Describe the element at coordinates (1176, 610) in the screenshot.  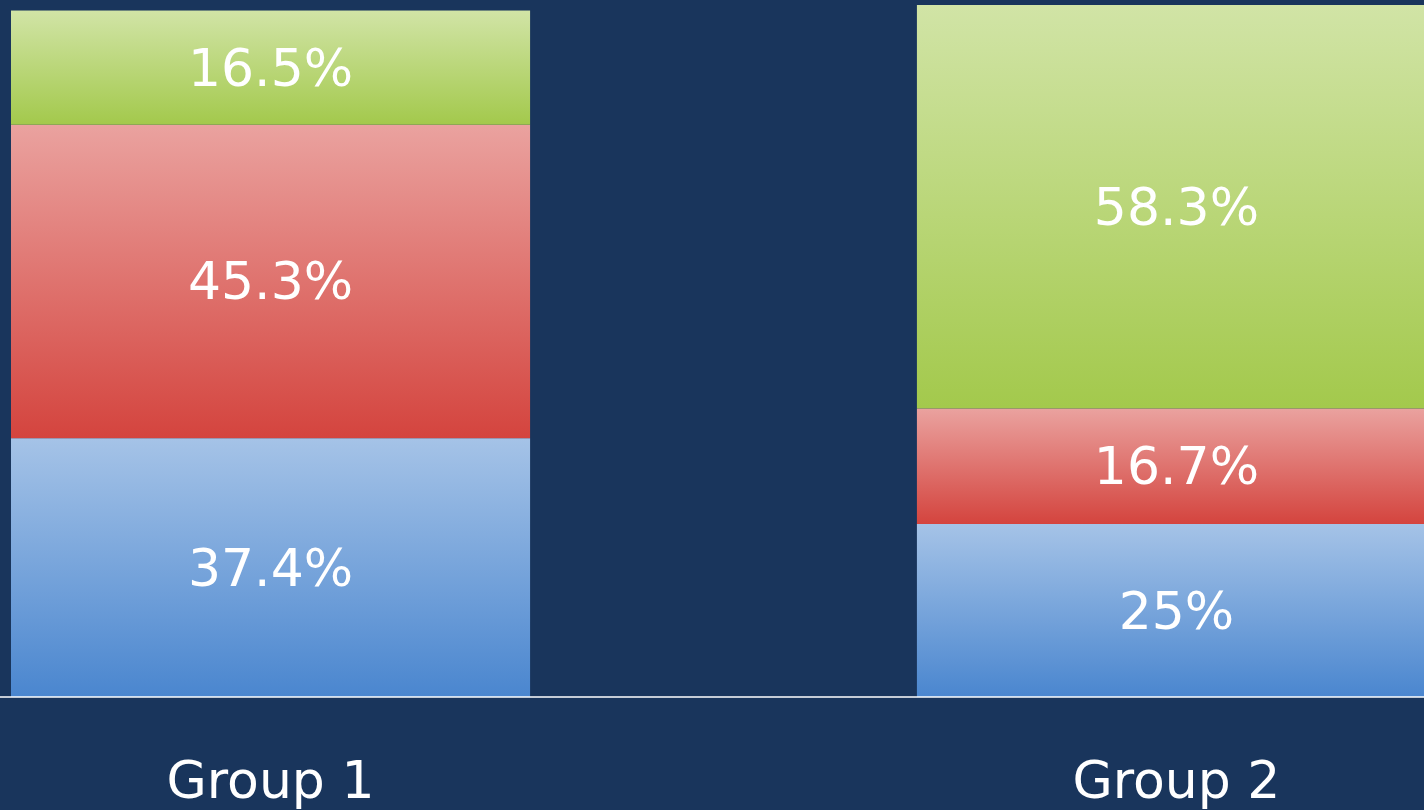
I see `data-label: 25%` at that location.